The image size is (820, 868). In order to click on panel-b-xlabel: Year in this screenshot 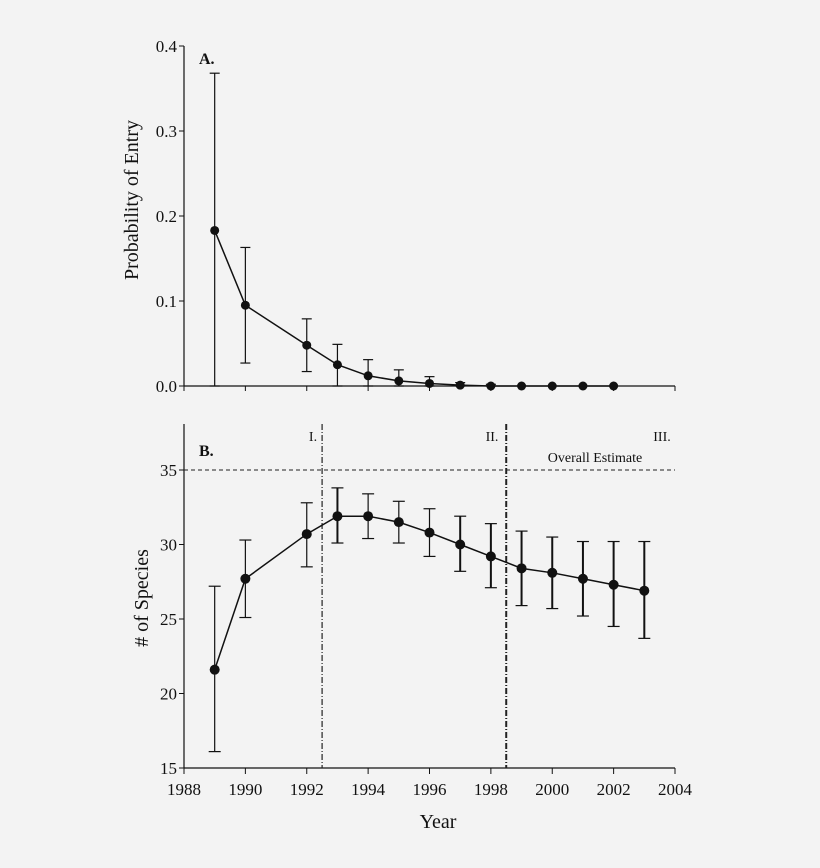, I will do `click(438, 822)`.